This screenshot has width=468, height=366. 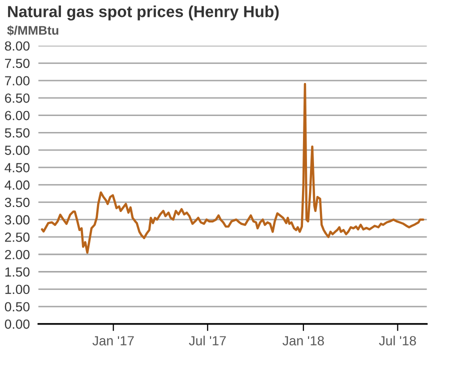 What do you see at coordinates (17, 46) in the screenshot?
I see `y-tick-label: 8.00` at bounding box center [17, 46].